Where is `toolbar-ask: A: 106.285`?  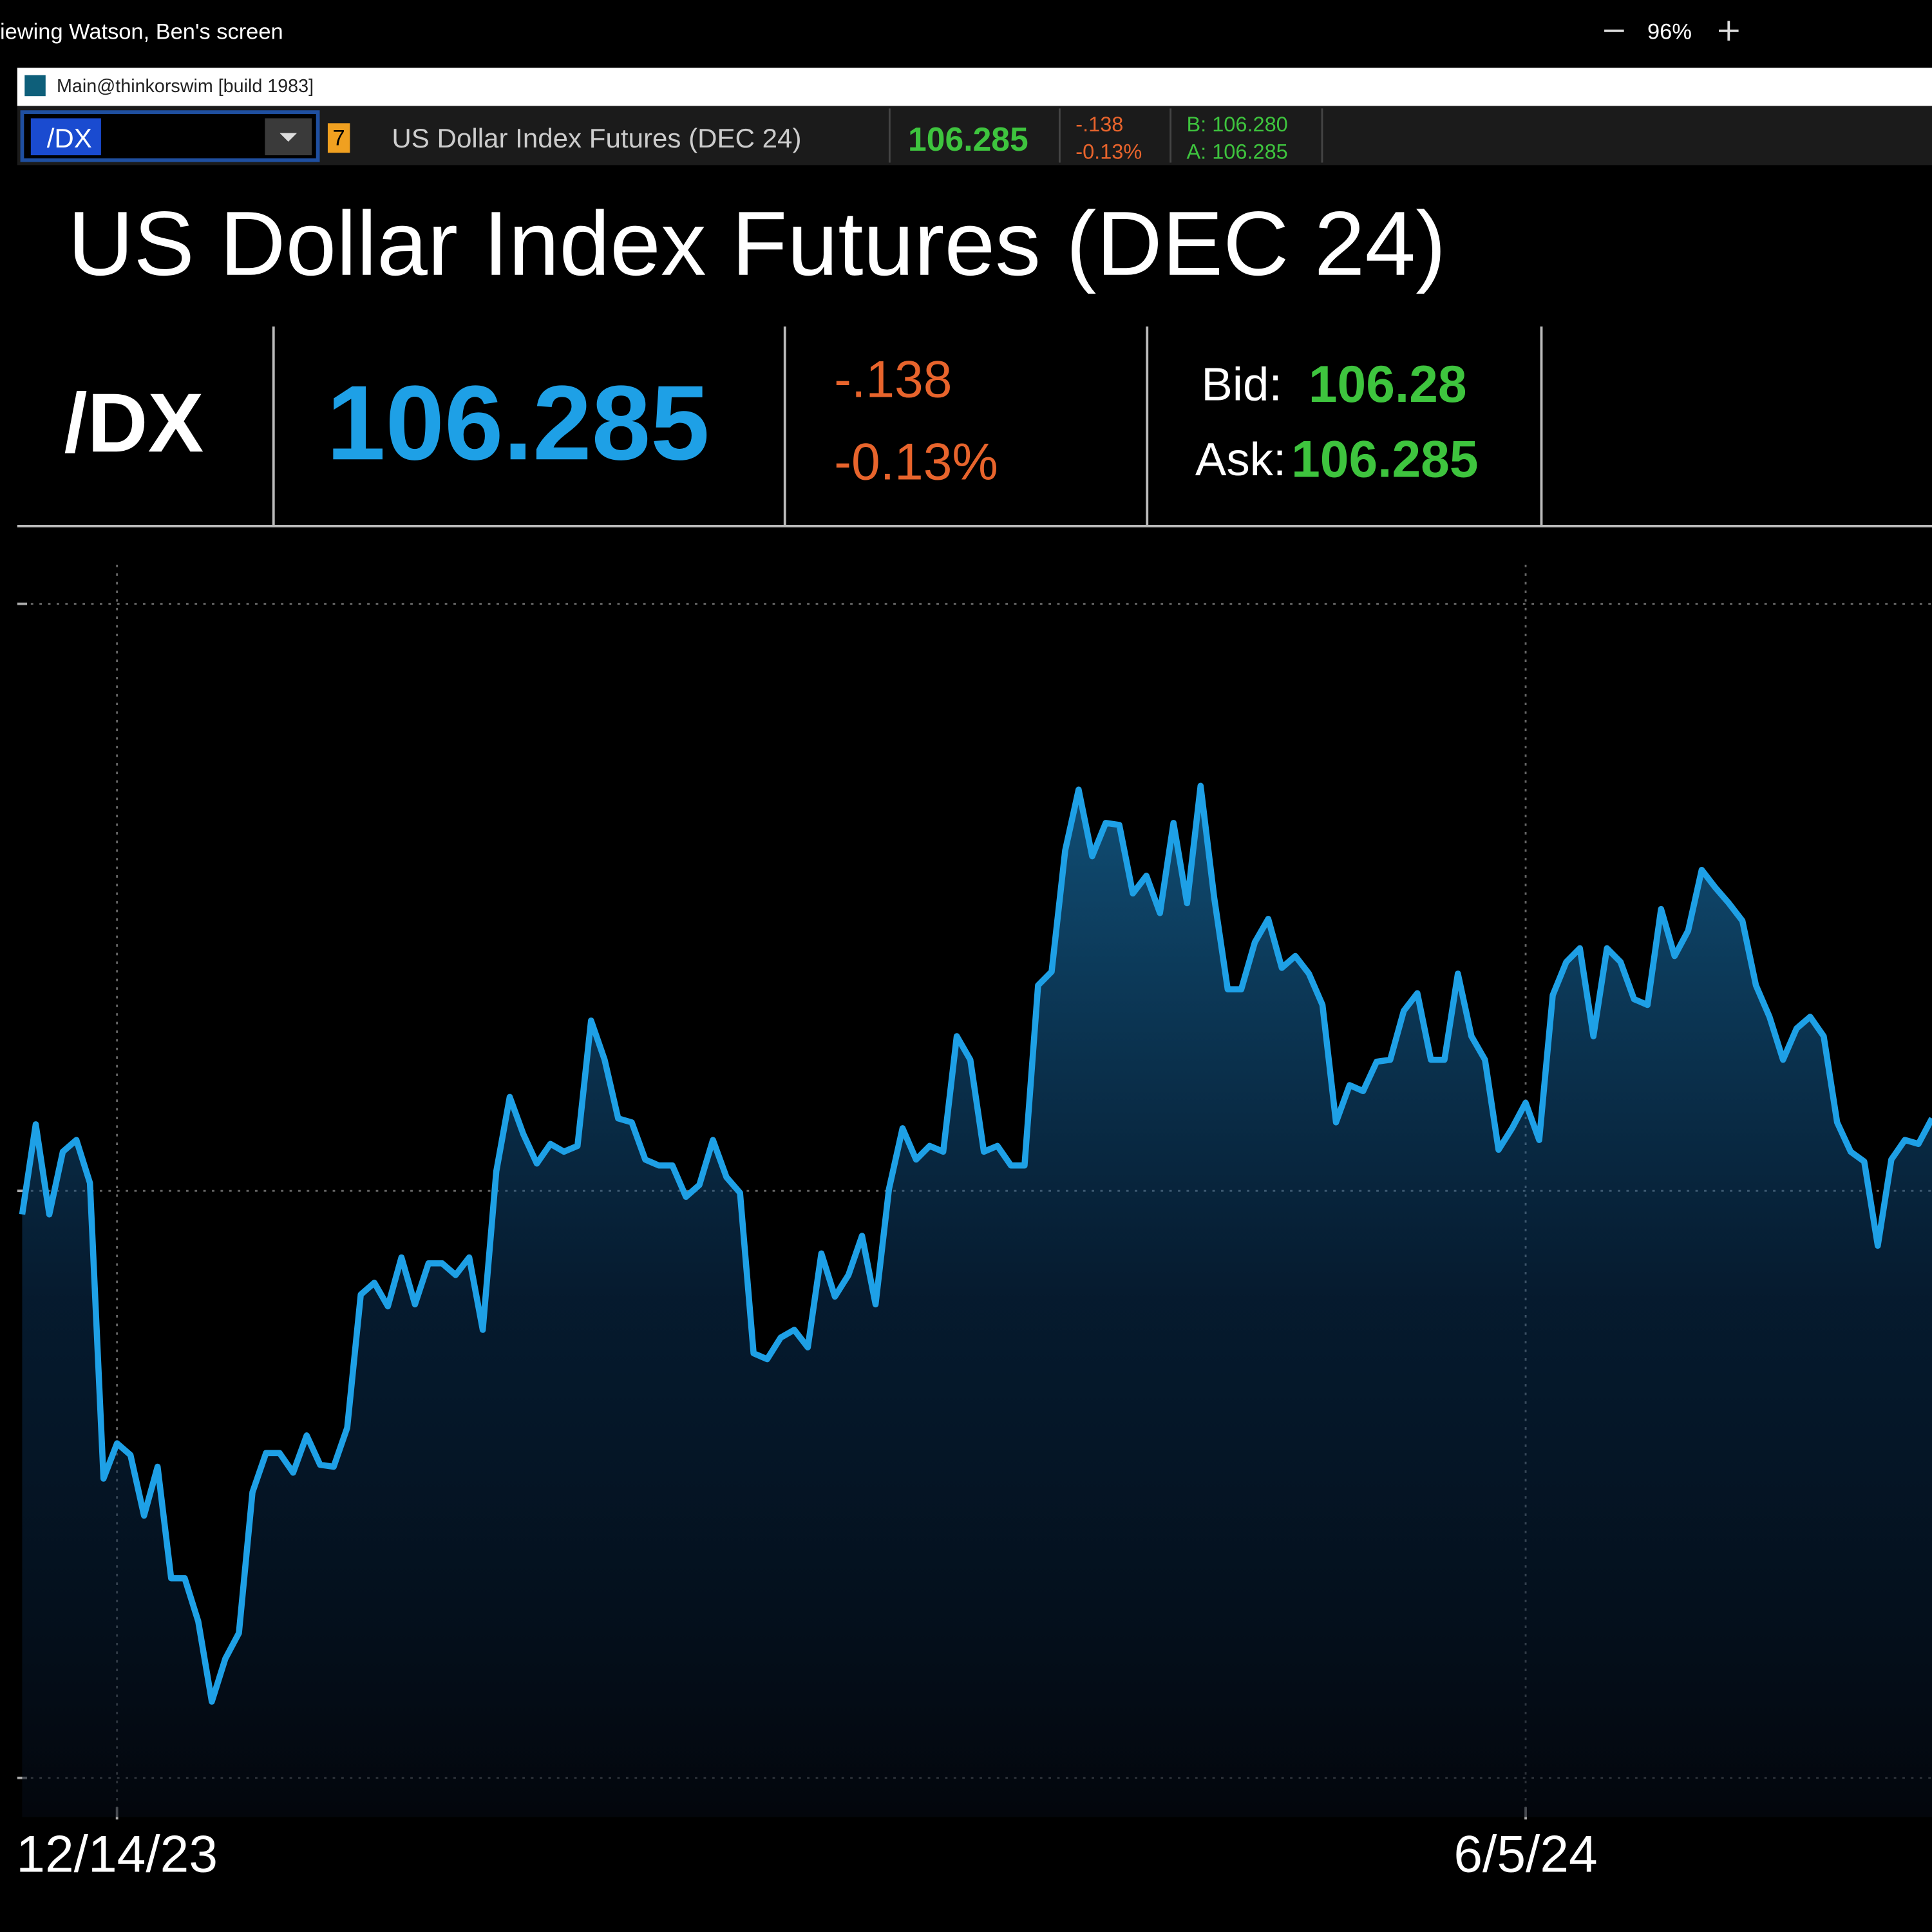
toolbar-ask: A: 106.285 is located at coordinates (1236, 151).